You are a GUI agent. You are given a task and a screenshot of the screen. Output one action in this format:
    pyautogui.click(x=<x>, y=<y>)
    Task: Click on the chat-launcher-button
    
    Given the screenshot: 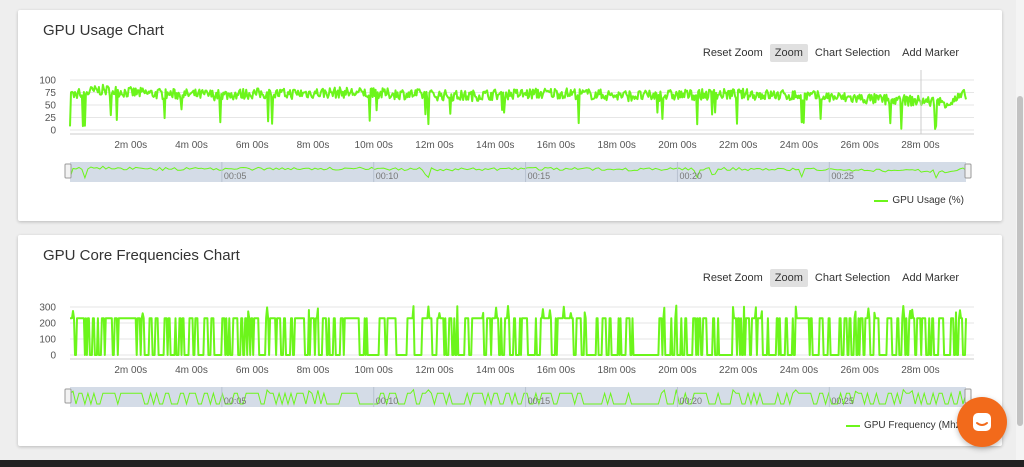 What is the action you would take?
    pyautogui.click(x=982, y=422)
    